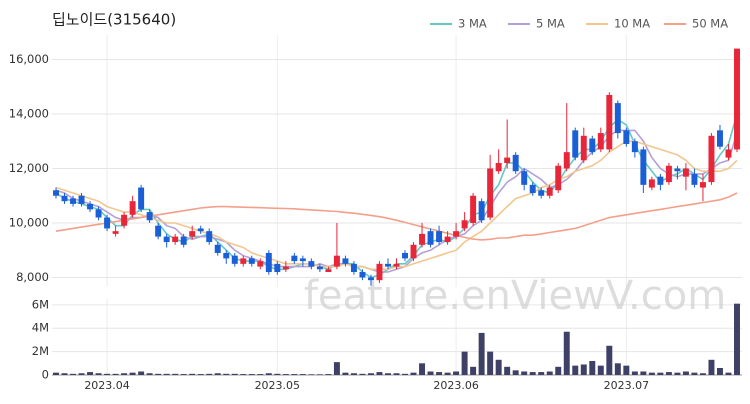 The height and width of the screenshot is (404, 750). I want to click on y-tick-label: 10,000, so click(29, 222).